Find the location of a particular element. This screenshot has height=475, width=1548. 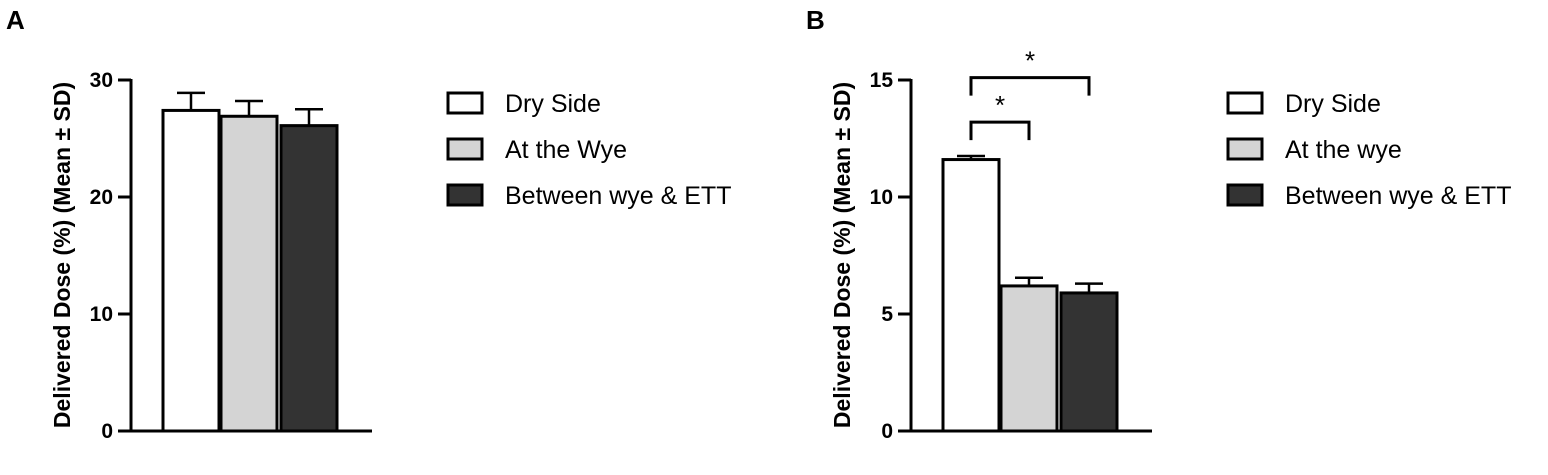

panel-b-y-tick-label-1: 5 is located at coordinates (887, 314).